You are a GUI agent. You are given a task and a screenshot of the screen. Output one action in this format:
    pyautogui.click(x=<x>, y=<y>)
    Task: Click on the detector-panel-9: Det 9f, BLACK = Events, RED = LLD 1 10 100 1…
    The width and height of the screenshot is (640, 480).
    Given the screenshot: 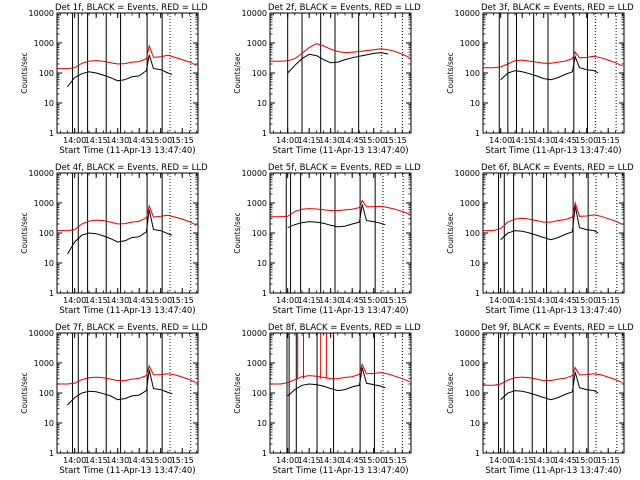 What is the action you would take?
    pyautogui.click(x=540, y=399)
    